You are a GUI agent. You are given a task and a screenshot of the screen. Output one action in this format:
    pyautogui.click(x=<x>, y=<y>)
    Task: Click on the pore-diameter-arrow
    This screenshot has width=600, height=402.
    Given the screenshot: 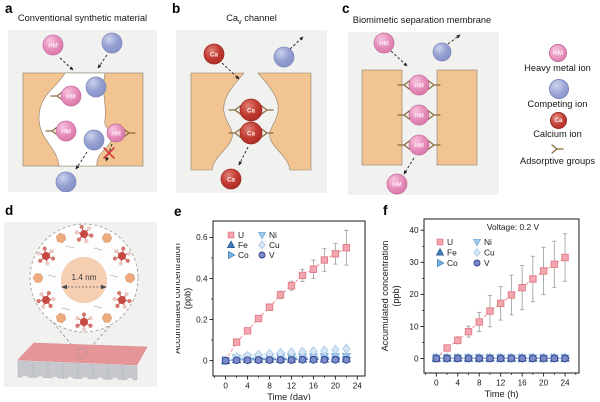 What is the action you would take?
    pyautogui.click(x=84, y=287)
    